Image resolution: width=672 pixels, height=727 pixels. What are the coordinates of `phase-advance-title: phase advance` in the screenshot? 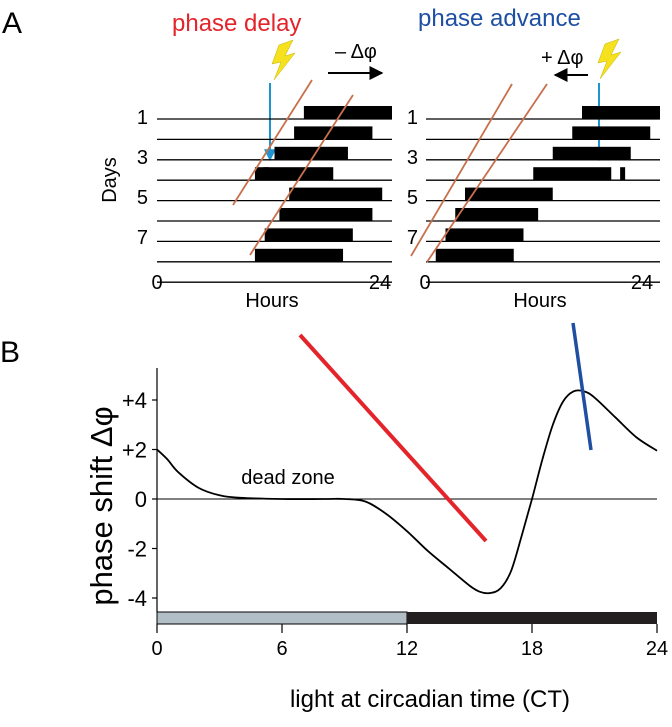 It's located at (499, 18).